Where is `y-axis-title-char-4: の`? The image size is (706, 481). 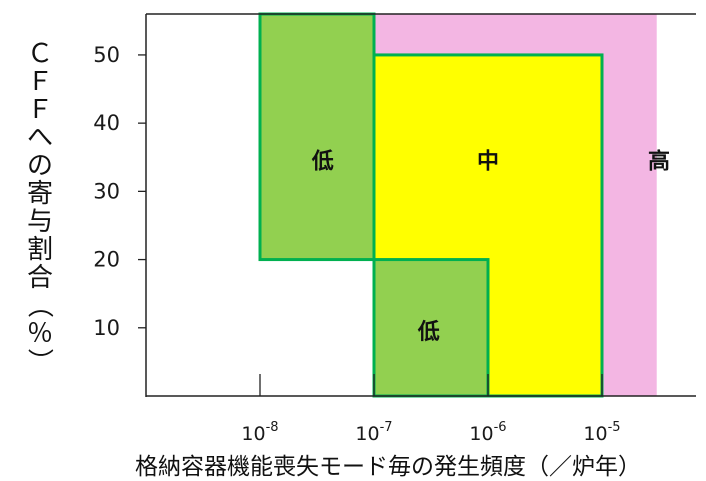 y-axis-title-char-4: の is located at coordinates (40, 166).